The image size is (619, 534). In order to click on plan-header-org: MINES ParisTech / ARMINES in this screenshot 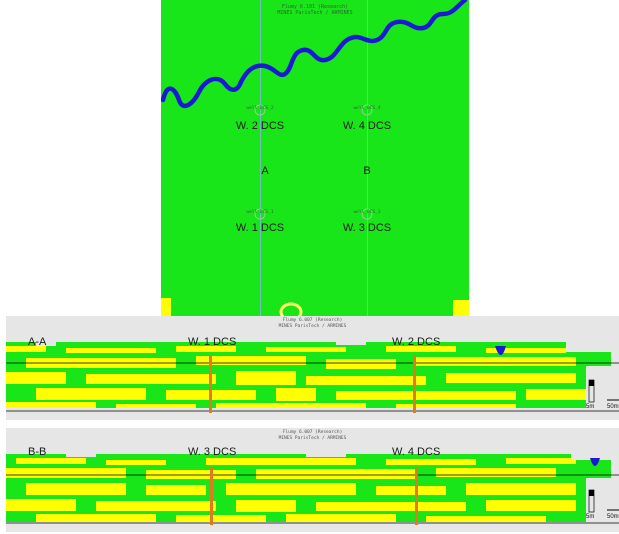, I will do `click(315, 13)`.